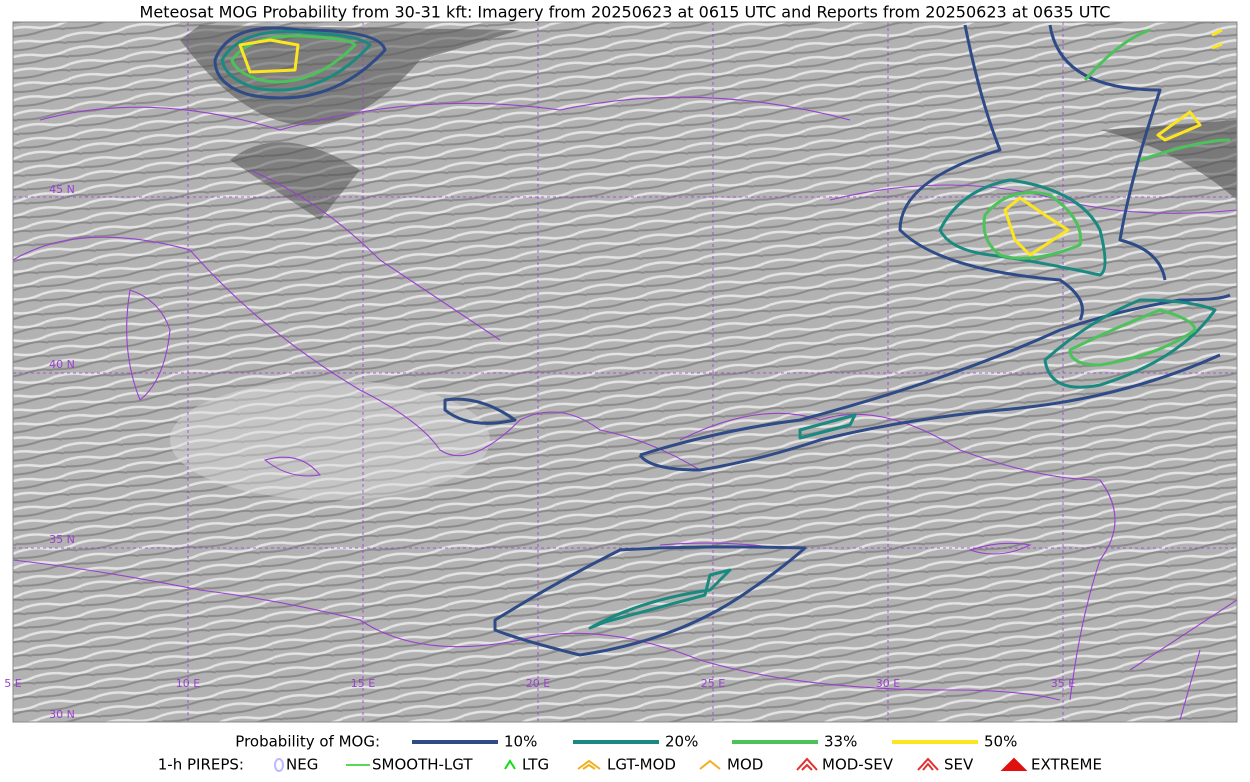 The width and height of the screenshot is (1250, 782). What do you see at coordinates (840, 742) in the screenshot?
I see `legend-label: 33%` at bounding box center [840, 742].